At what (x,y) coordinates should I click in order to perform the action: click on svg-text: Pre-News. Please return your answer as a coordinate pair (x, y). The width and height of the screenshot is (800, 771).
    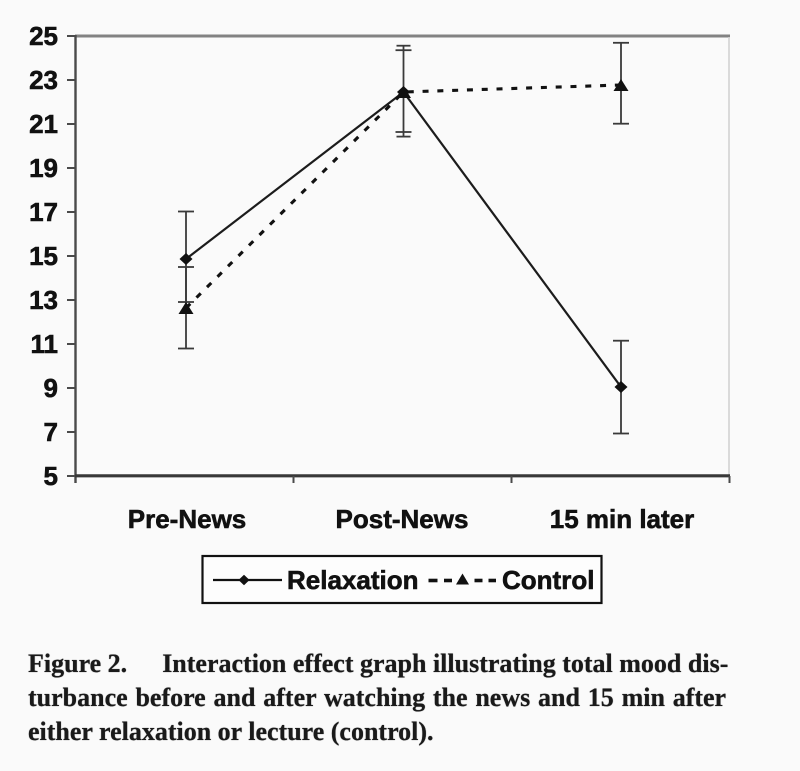
    Looking at the image, I should click on (187, 519).